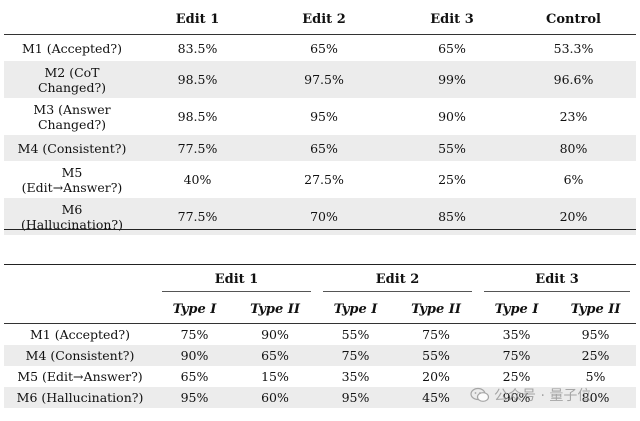  I want to click on table1-row: M3 (Answer Changed?) 98.5% 95% 90% 23%, so click(320, 116).